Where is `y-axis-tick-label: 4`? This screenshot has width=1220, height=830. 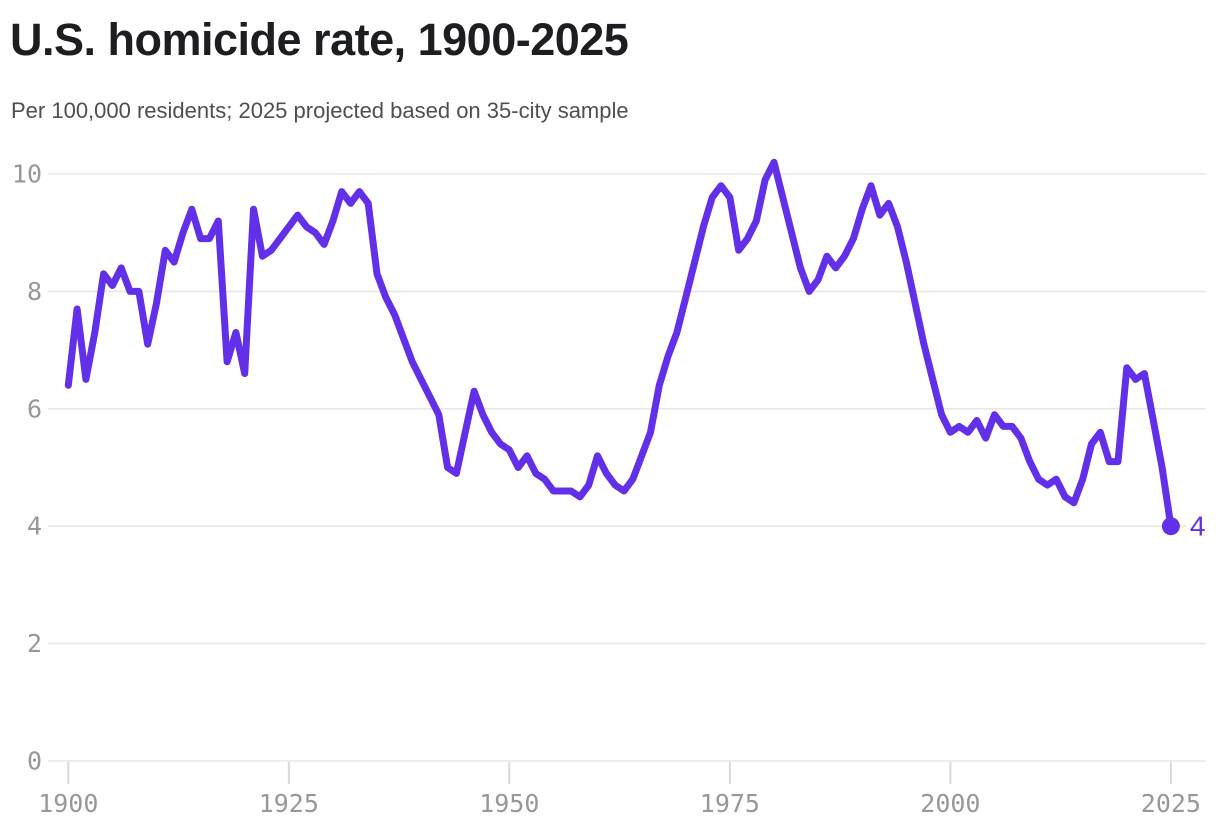
y-axis-tick-label: 4 is located at coordinates (34, 526).